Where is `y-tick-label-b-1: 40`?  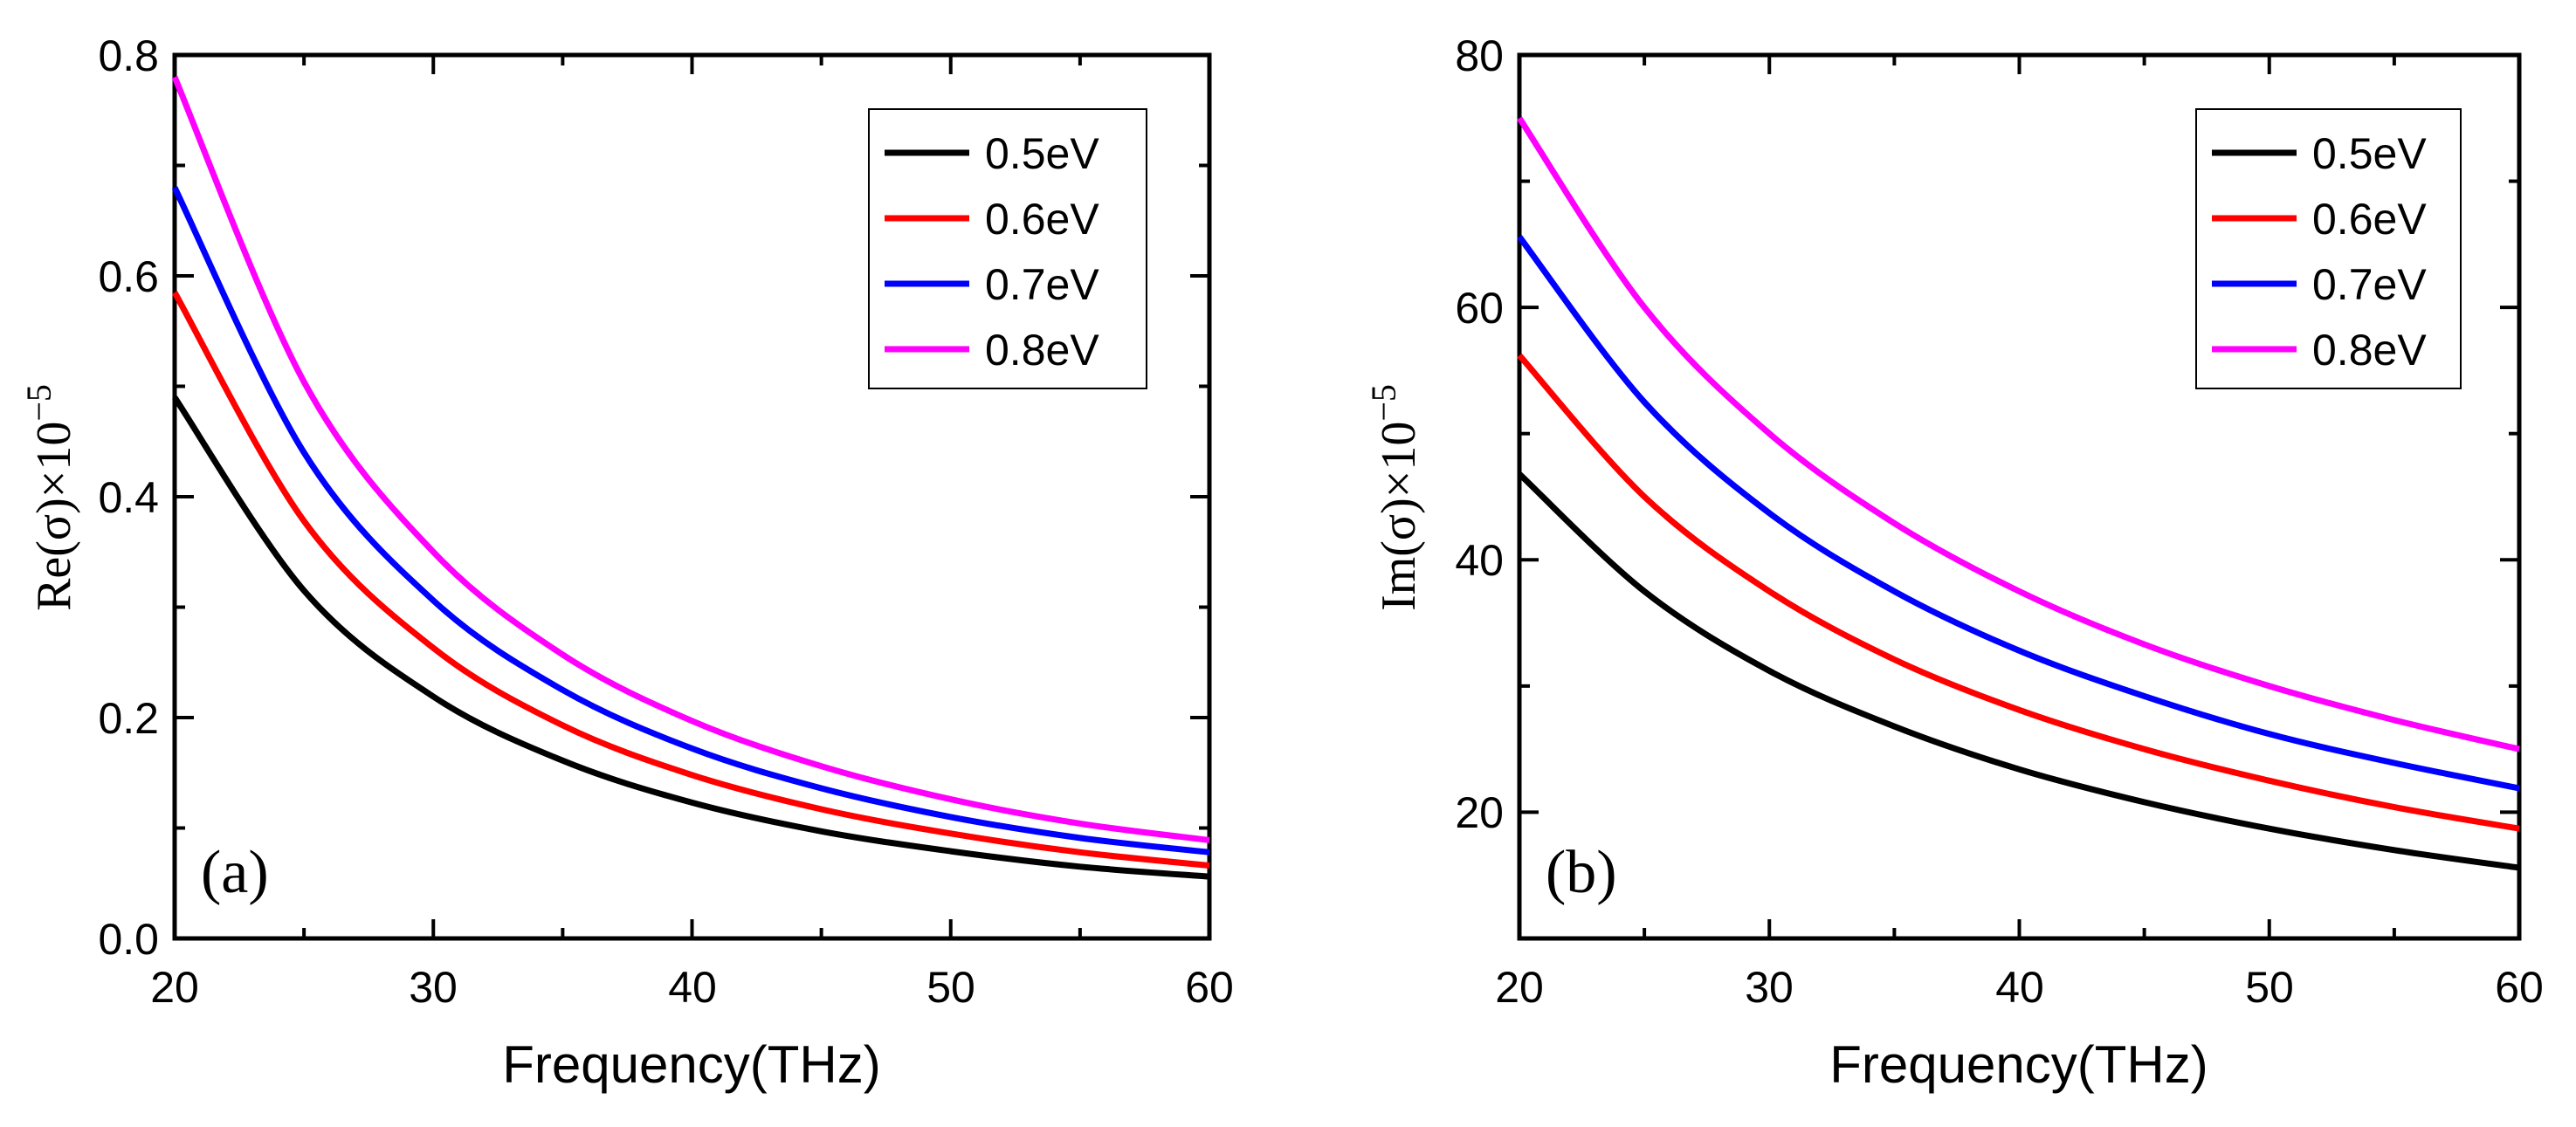
y-tick-label-b-1: 40 is located at coordinates (1479, 560).